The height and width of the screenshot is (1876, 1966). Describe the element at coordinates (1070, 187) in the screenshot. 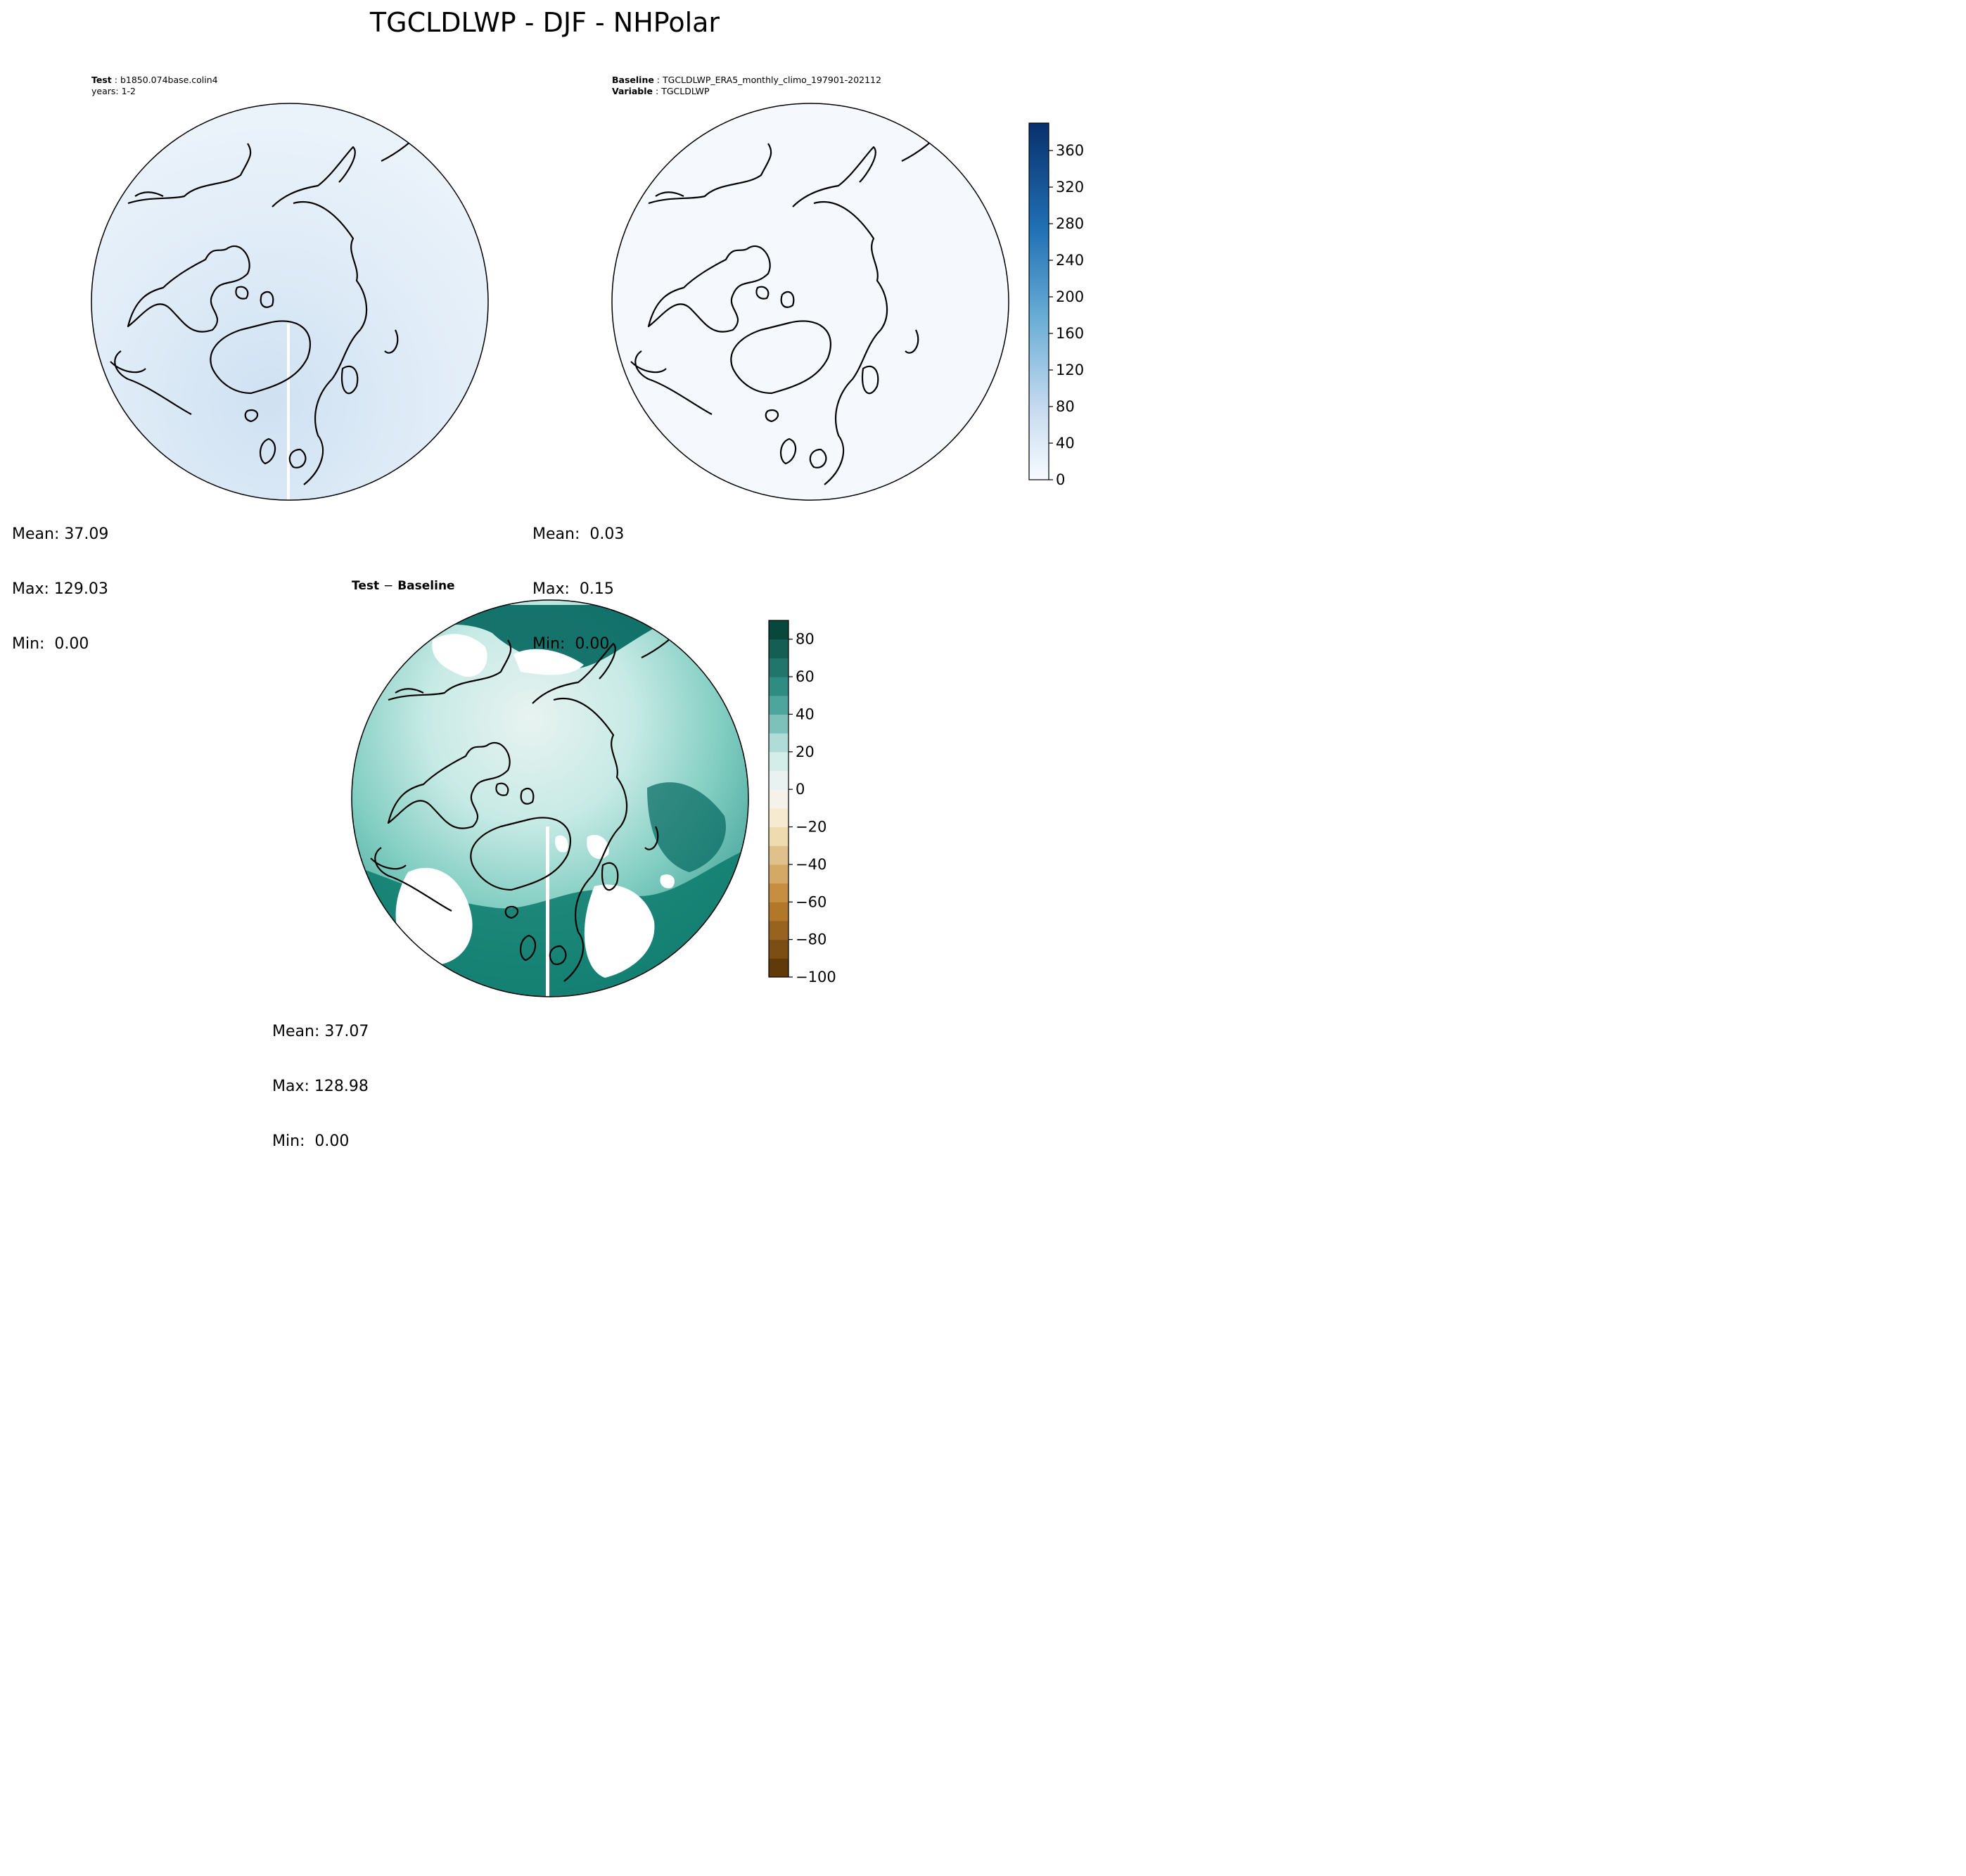

I see `blues-colorbar-tick-label: 320` at that location.